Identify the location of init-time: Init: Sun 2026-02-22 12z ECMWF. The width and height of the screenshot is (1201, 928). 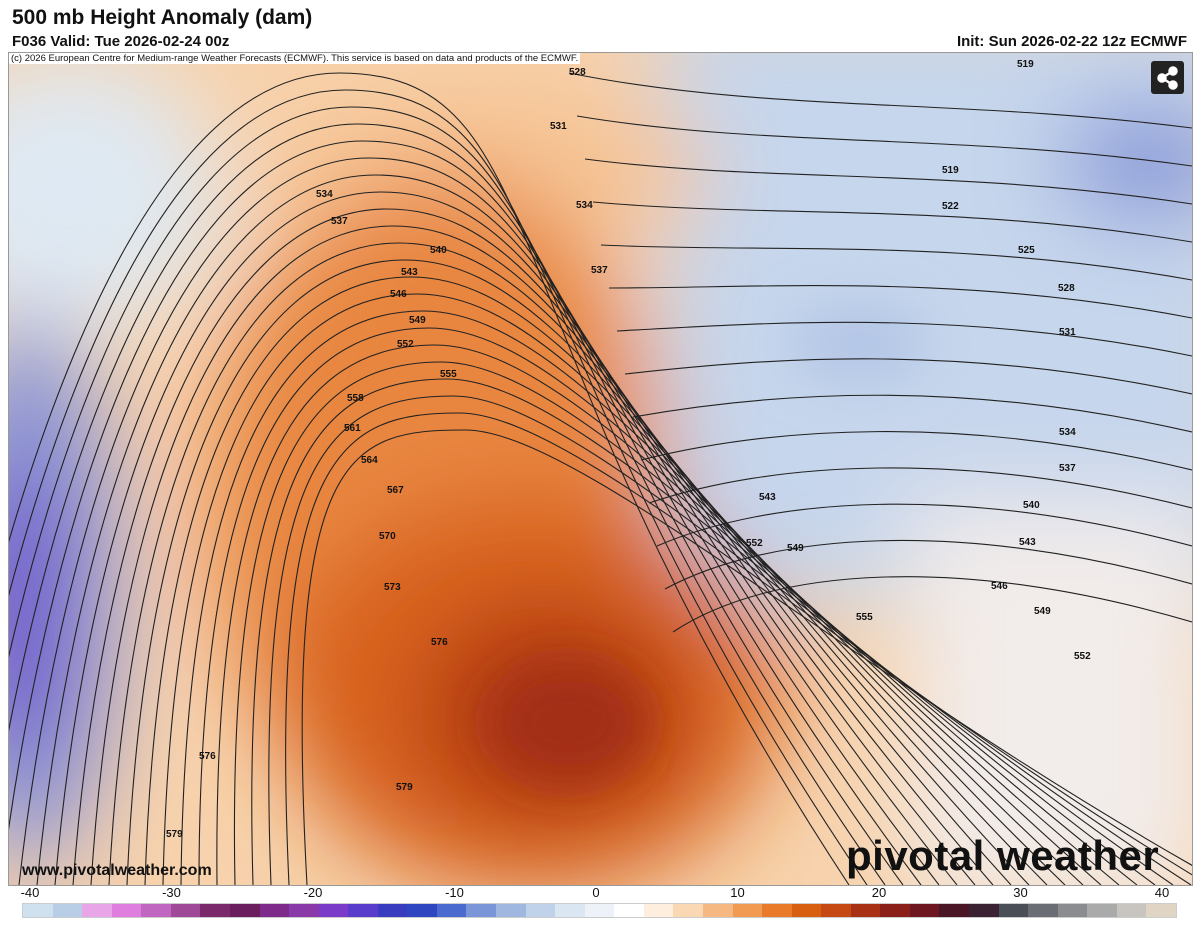
(1071, 41).